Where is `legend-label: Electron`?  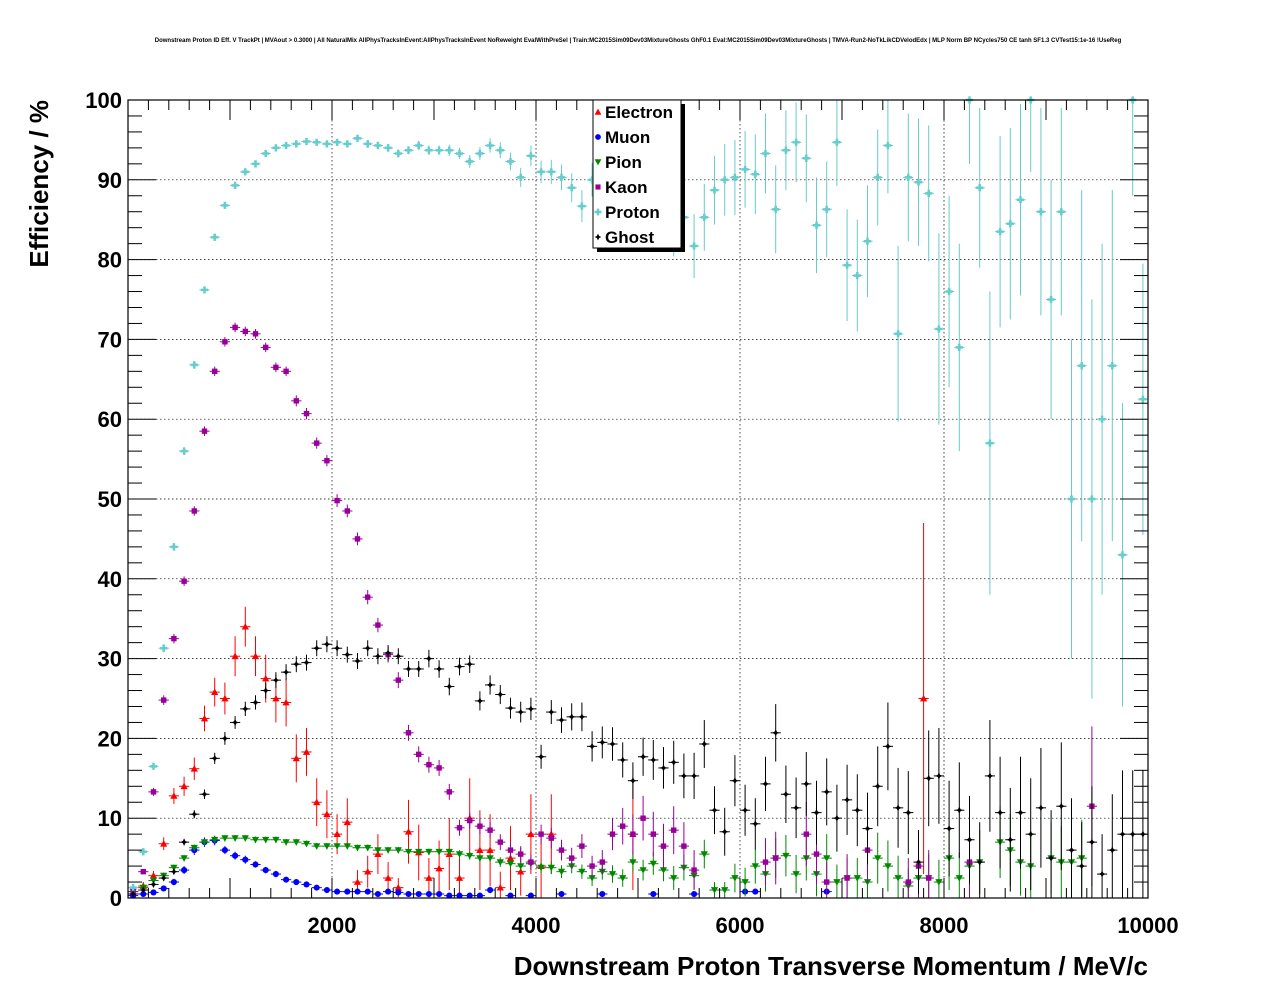 legend-label: Electron is located at coordinates (639, 112).